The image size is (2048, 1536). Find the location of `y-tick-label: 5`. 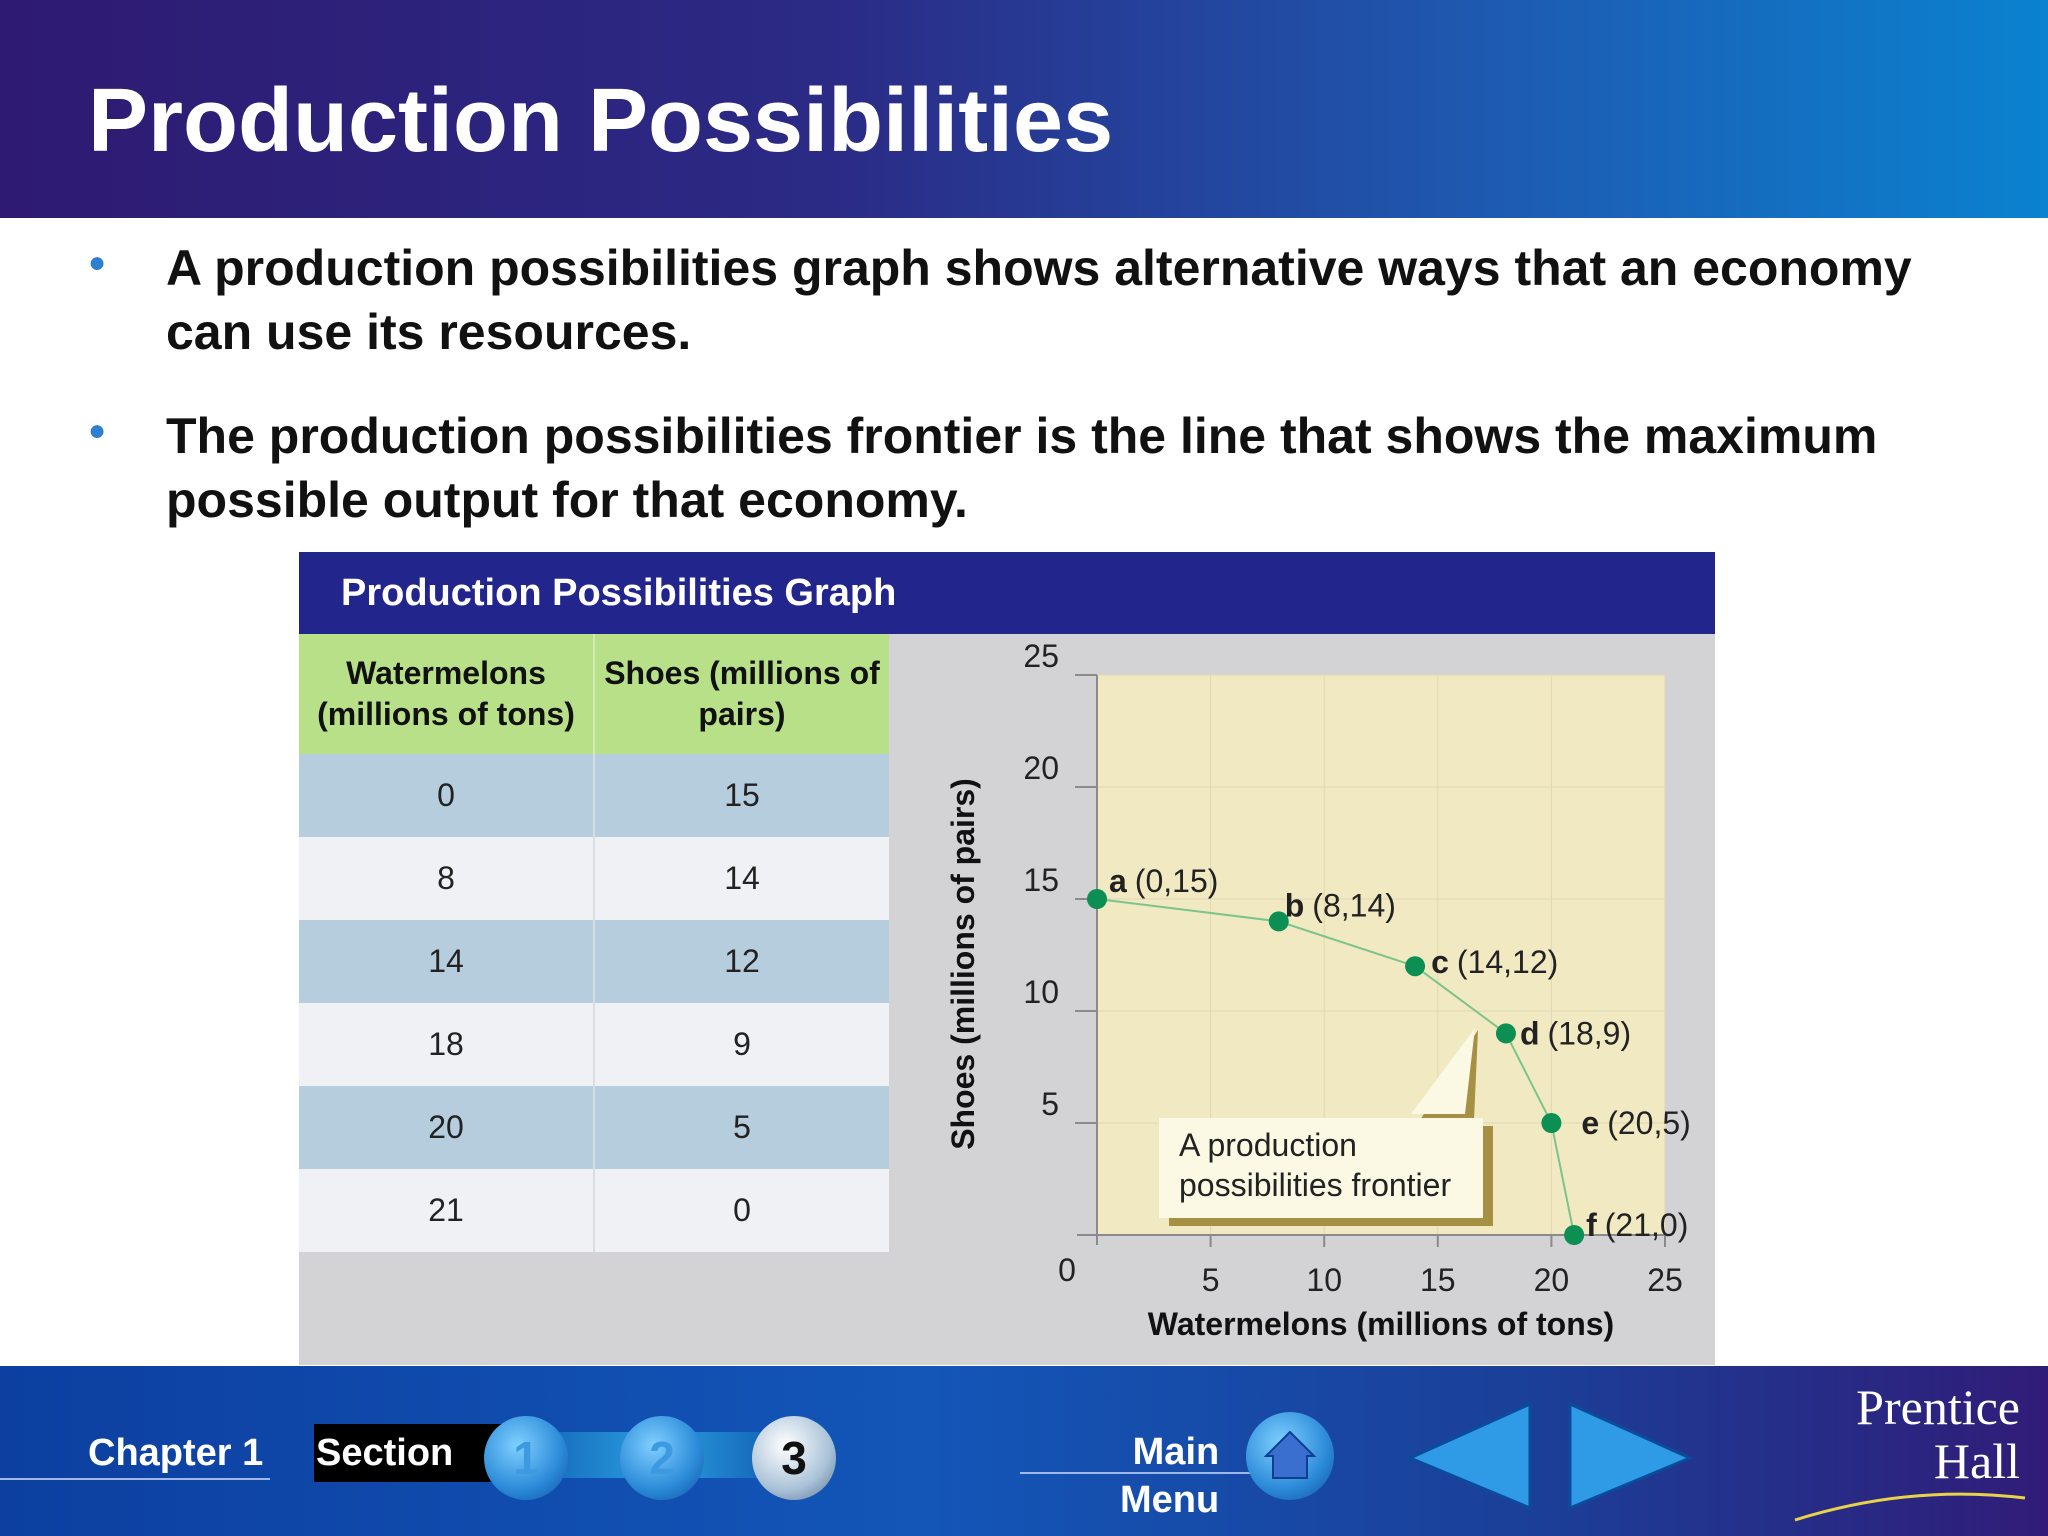

y-tick-label: 5 is located at coordinates (1050, 1104).